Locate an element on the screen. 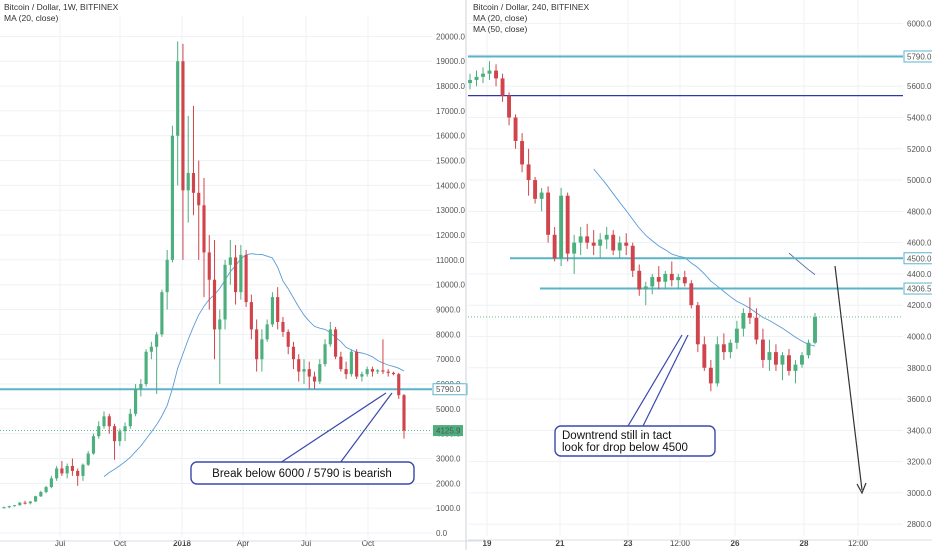  weekly-x-tick-5: Oct is located at coordinates (368, 543).